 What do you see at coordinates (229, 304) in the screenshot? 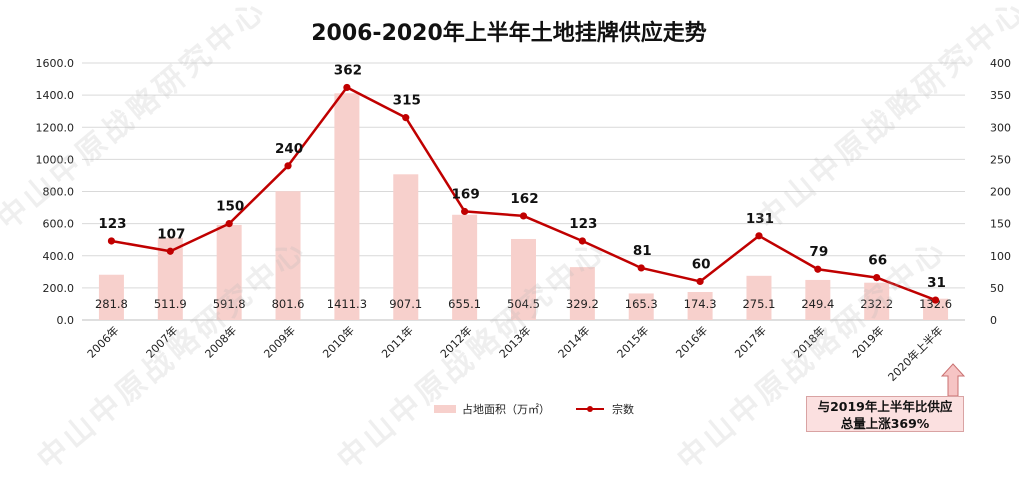
I see `bar-value-label: 591.8` at bounding box center [229, 304].